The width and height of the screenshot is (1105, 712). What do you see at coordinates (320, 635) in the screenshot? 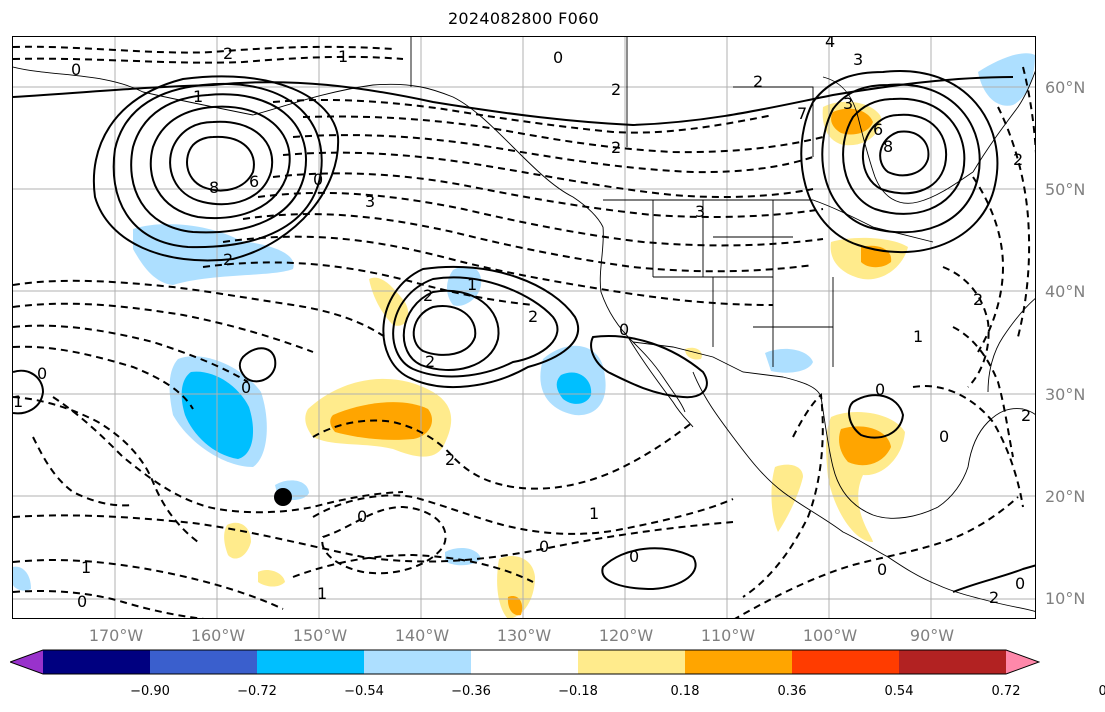
I see `lon-label-150w: 150°W` at bounding box center [320, 635].